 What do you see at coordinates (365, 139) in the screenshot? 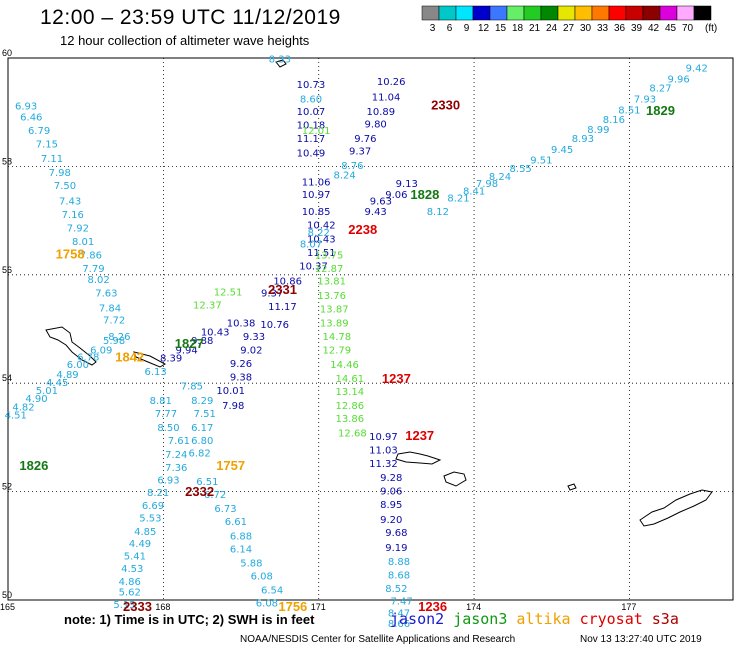
I see `wave-height-label: 9.76` at bounding box center [365, 139].